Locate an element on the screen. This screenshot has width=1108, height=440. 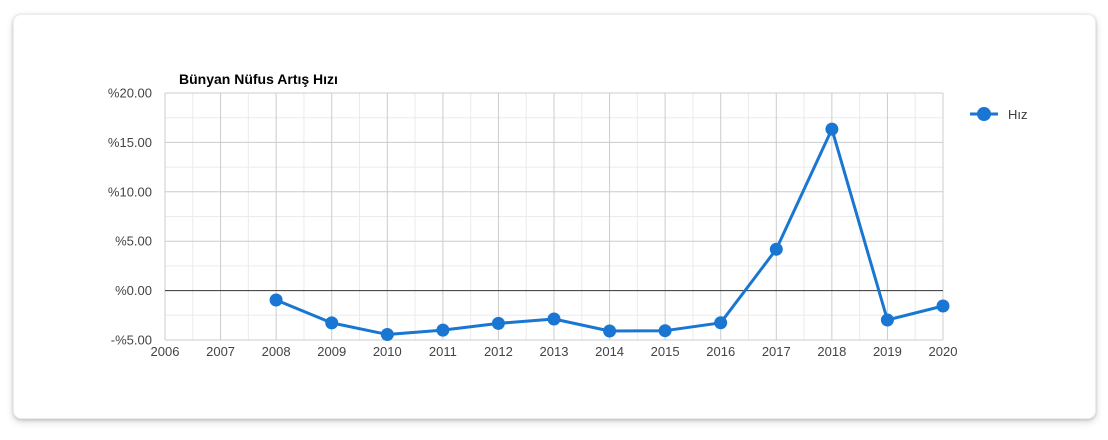
x-tick-label: 2006 is located at coordinates (165, 351).